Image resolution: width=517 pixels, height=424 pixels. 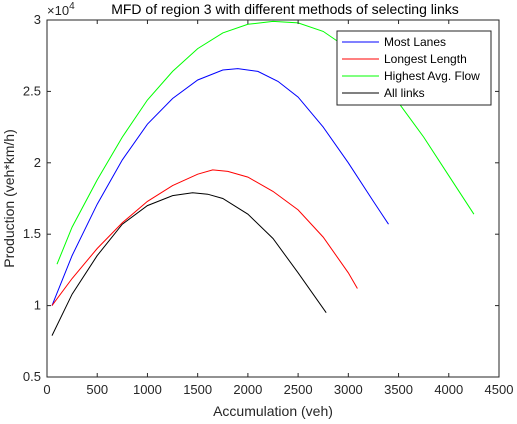 I want to click on x-tick-label: 3000, so click(x=348, y=389).